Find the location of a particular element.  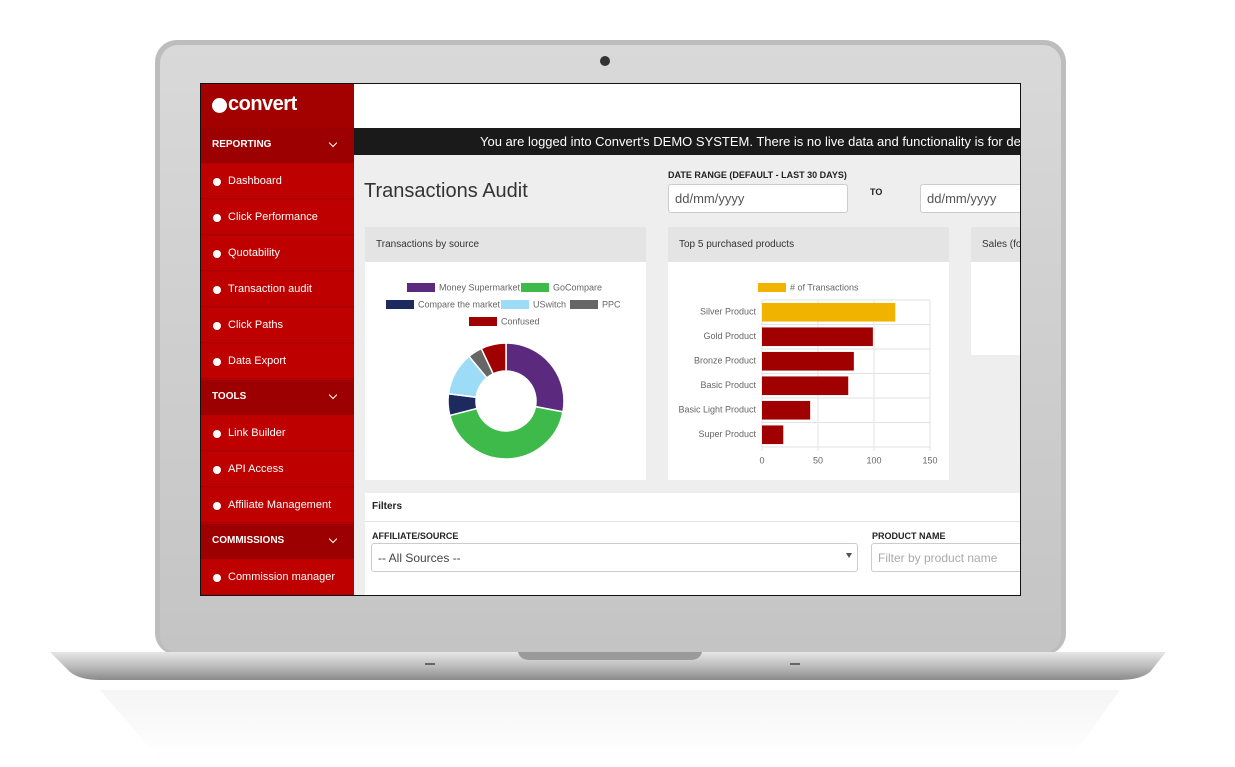

camera is located at coordinates (605, 61).